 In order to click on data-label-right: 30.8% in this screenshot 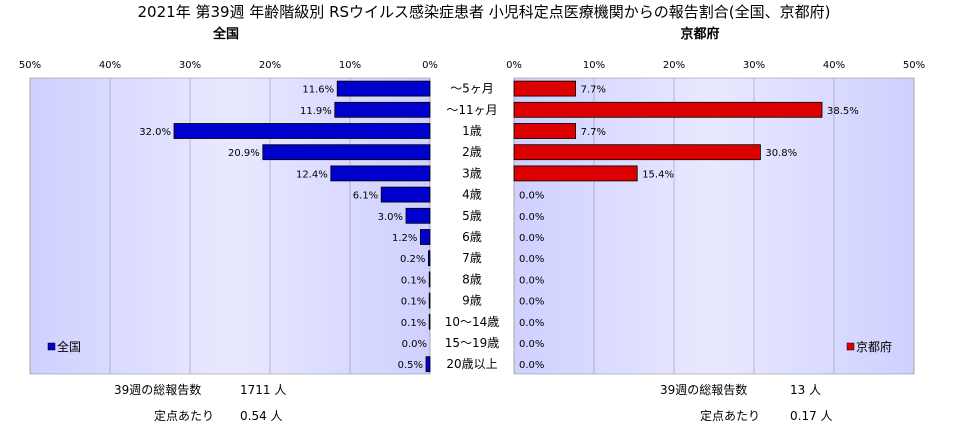, I will do `click(781, 153)`.